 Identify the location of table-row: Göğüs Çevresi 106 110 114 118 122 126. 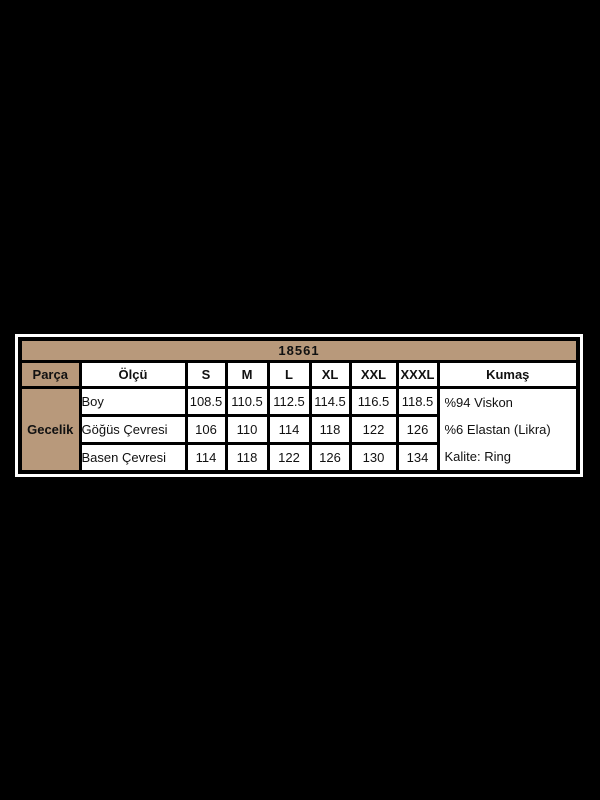
(299, 429).